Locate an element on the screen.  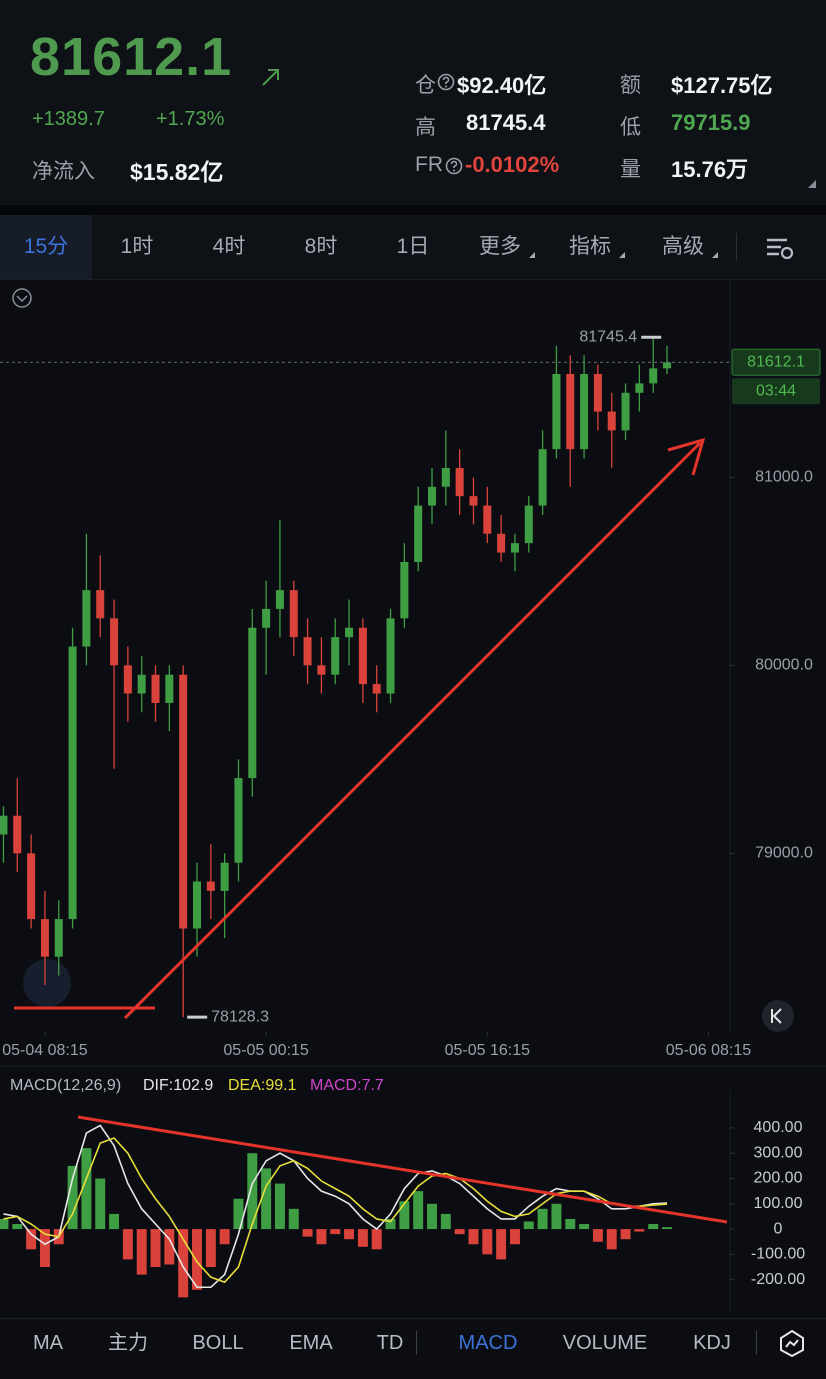
indicator-tab: 主力 is located at coordinates (128, 1343).